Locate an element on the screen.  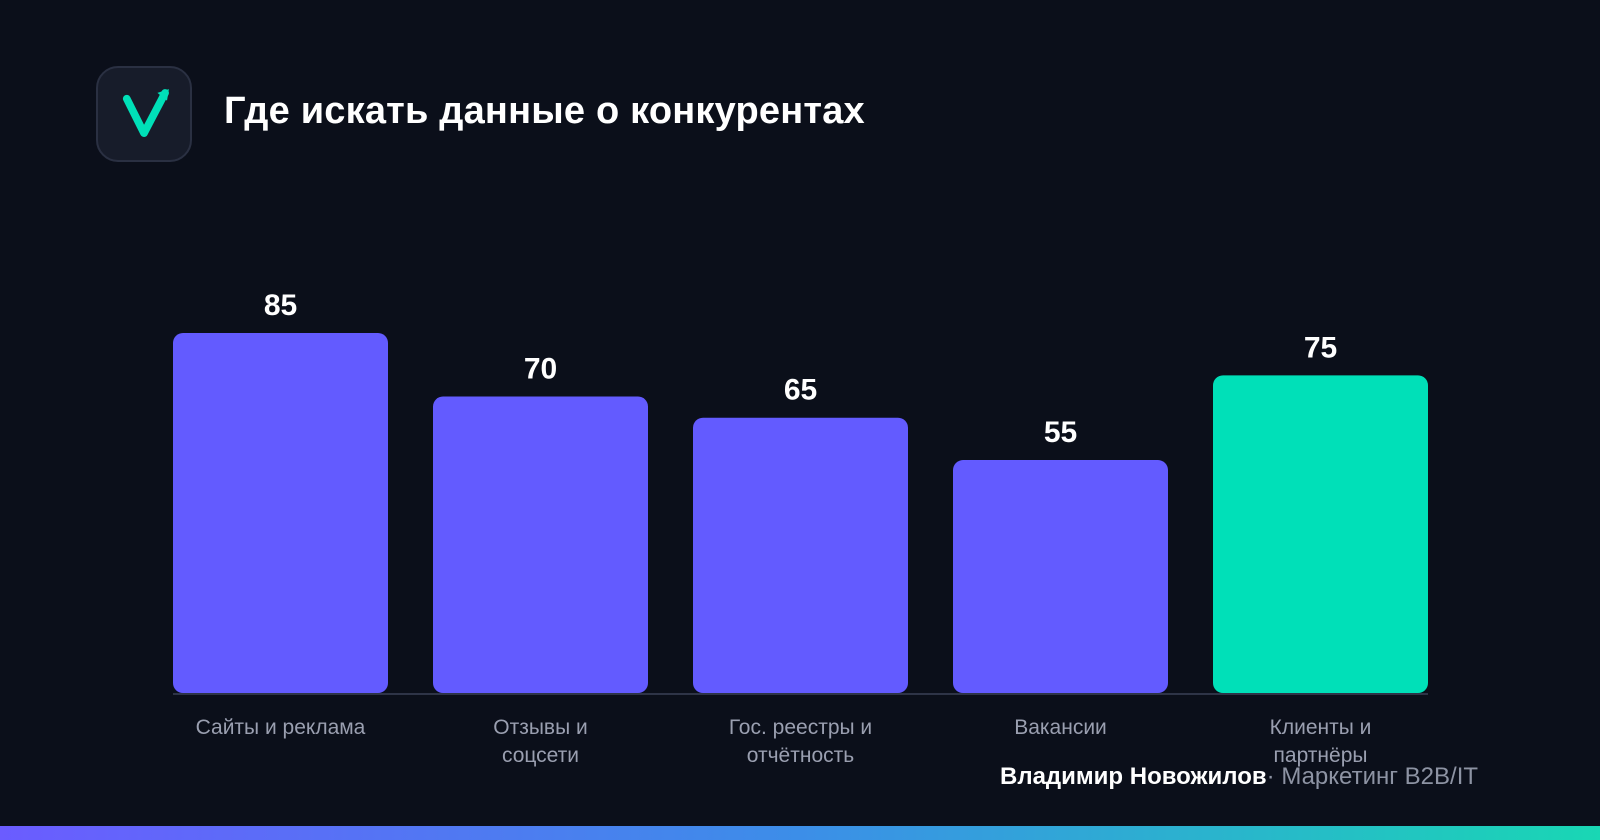
data-label: 70 is located at coordinates (540, 369).